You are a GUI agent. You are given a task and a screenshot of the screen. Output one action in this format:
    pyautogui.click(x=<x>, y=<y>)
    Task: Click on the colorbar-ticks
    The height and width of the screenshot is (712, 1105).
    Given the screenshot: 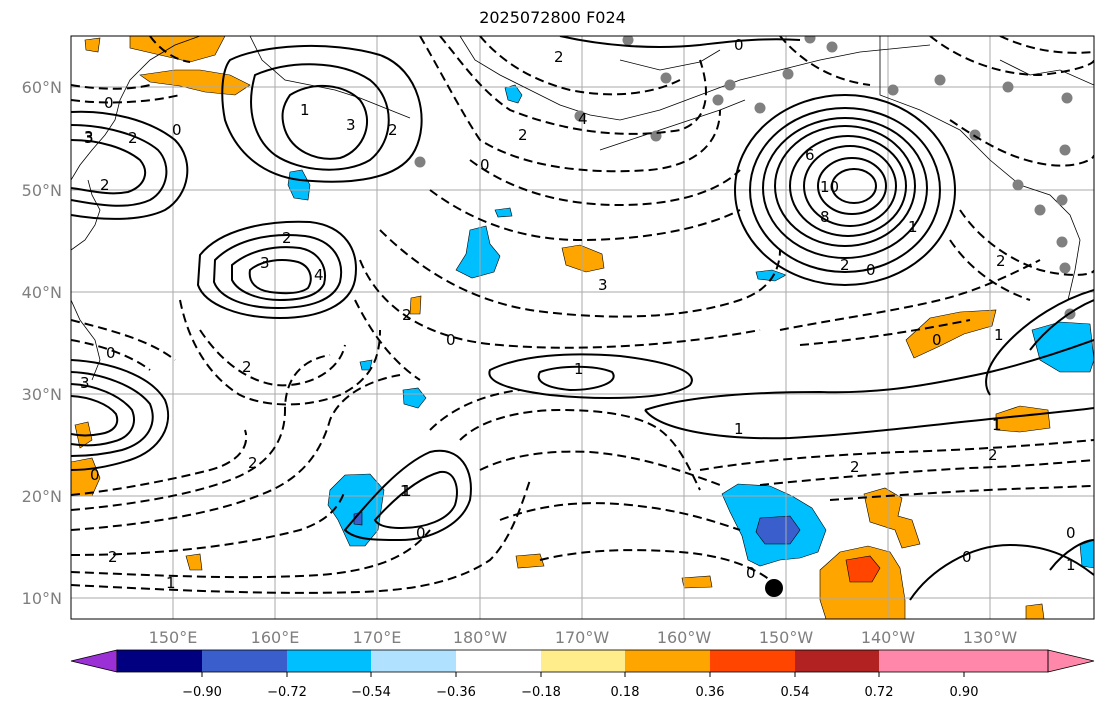 What is the action you would take?
    pyautogui.click(x=583, y=674)
    